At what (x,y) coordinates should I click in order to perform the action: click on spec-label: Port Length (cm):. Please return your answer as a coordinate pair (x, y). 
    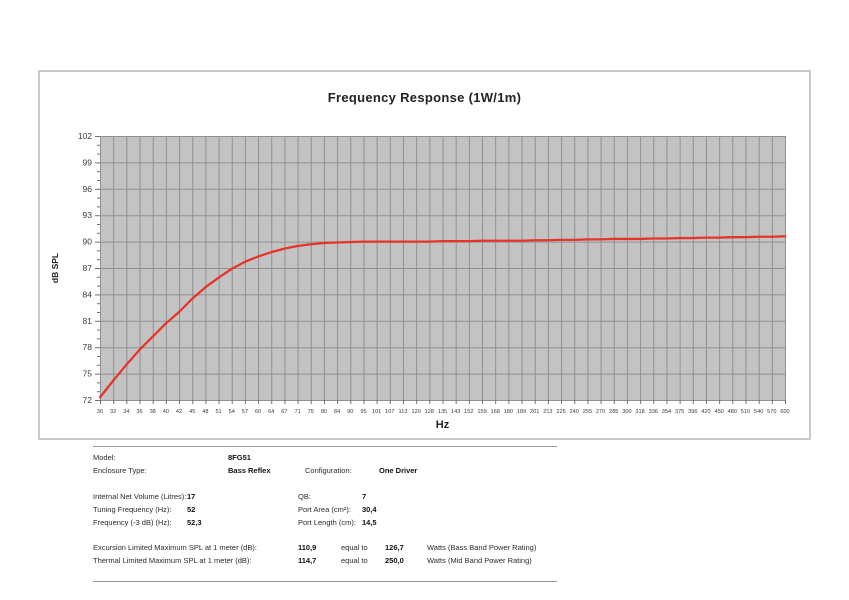
    Looking at the image, I should click on (327, 522).